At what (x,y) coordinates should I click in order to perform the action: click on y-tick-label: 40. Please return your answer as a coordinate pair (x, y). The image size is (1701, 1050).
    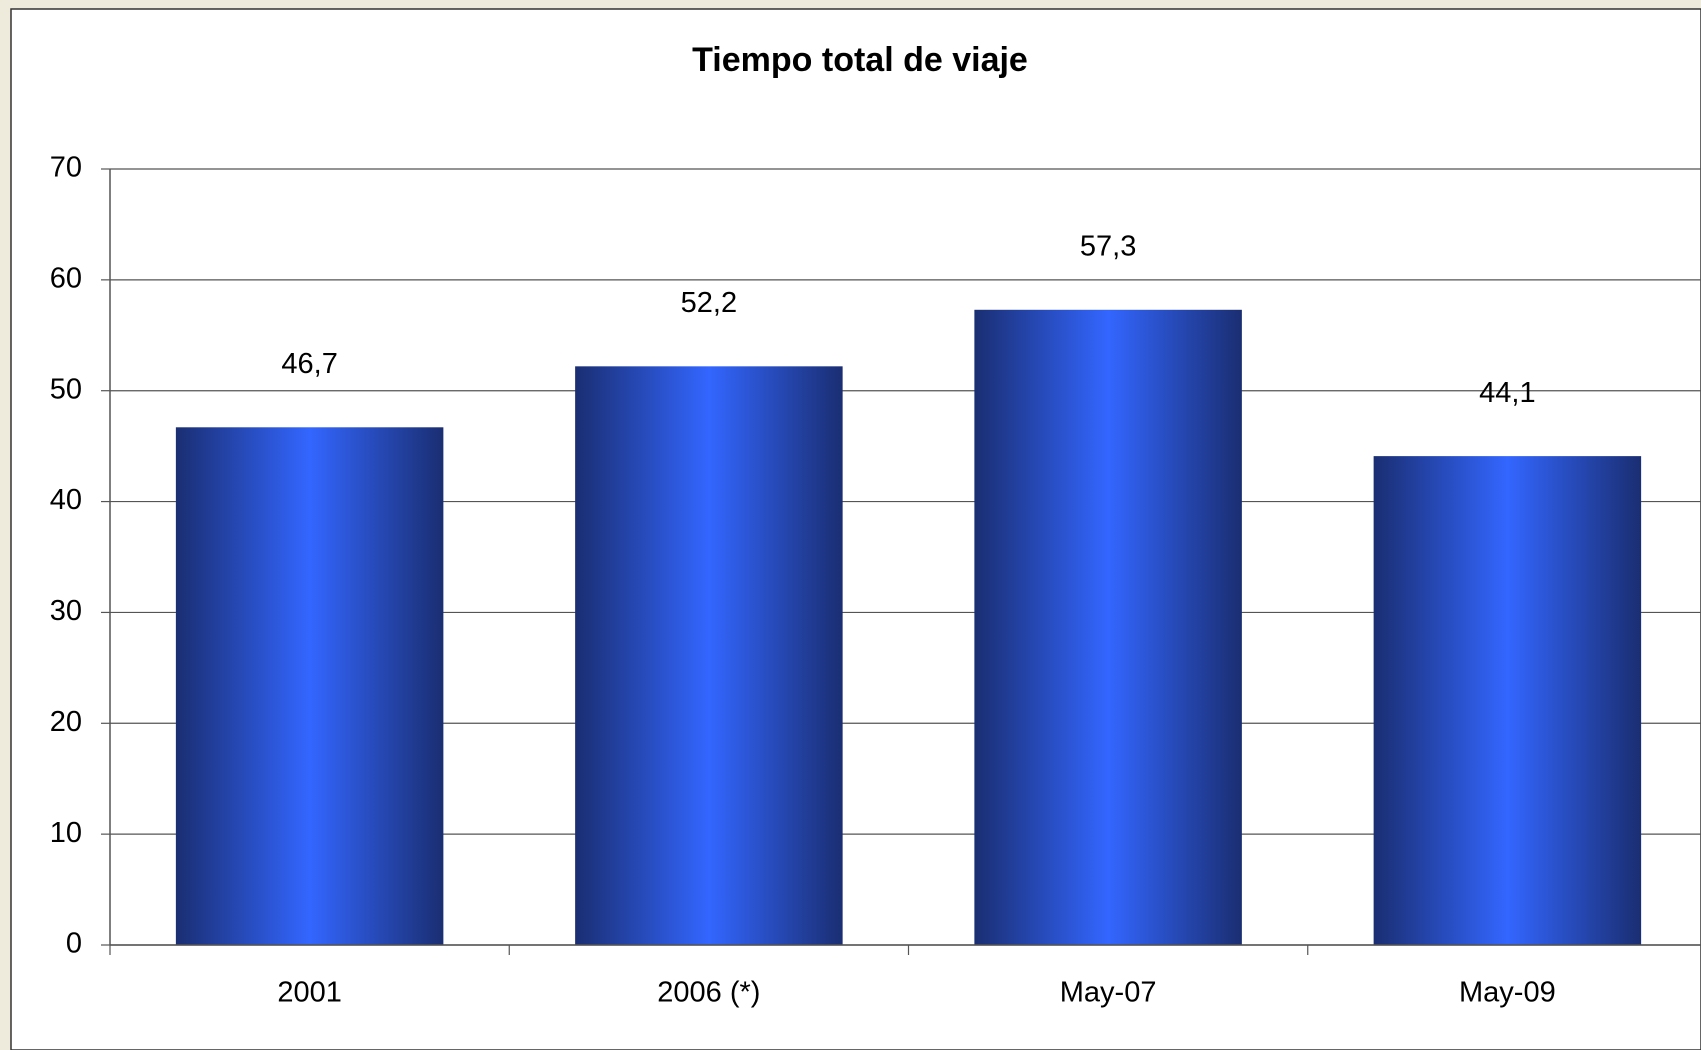
    Looking at the image, I should click on (66, 500).